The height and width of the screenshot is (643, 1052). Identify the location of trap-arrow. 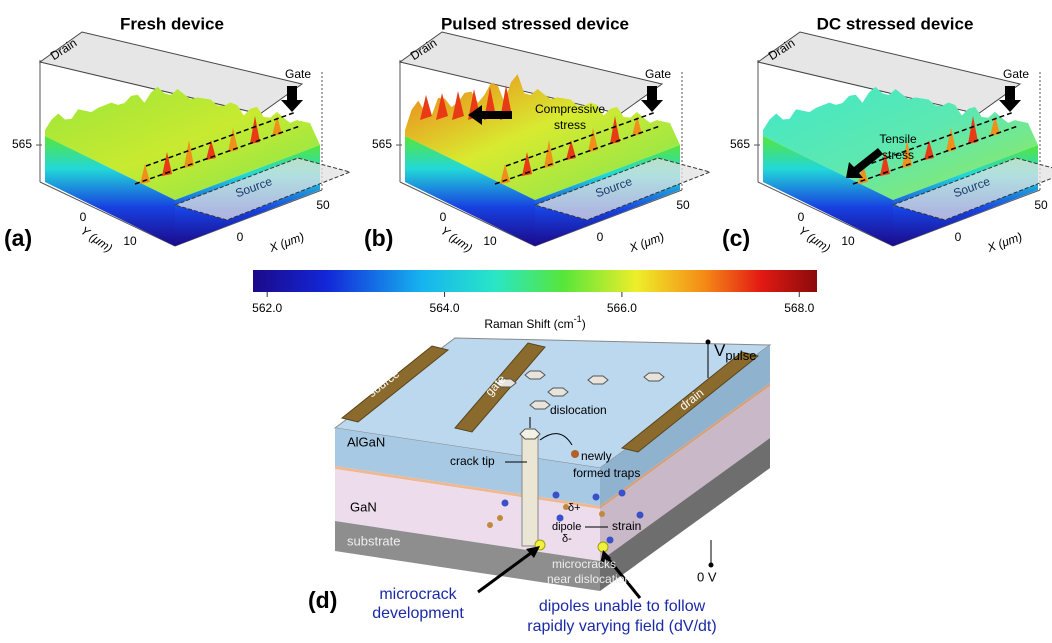
(556, 439).